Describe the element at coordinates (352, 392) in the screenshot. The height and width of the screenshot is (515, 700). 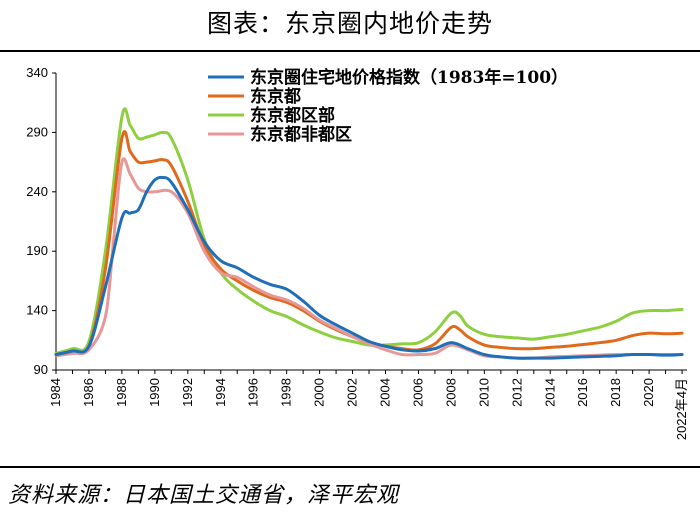
I see `x-tick-label: 2002` at that location.